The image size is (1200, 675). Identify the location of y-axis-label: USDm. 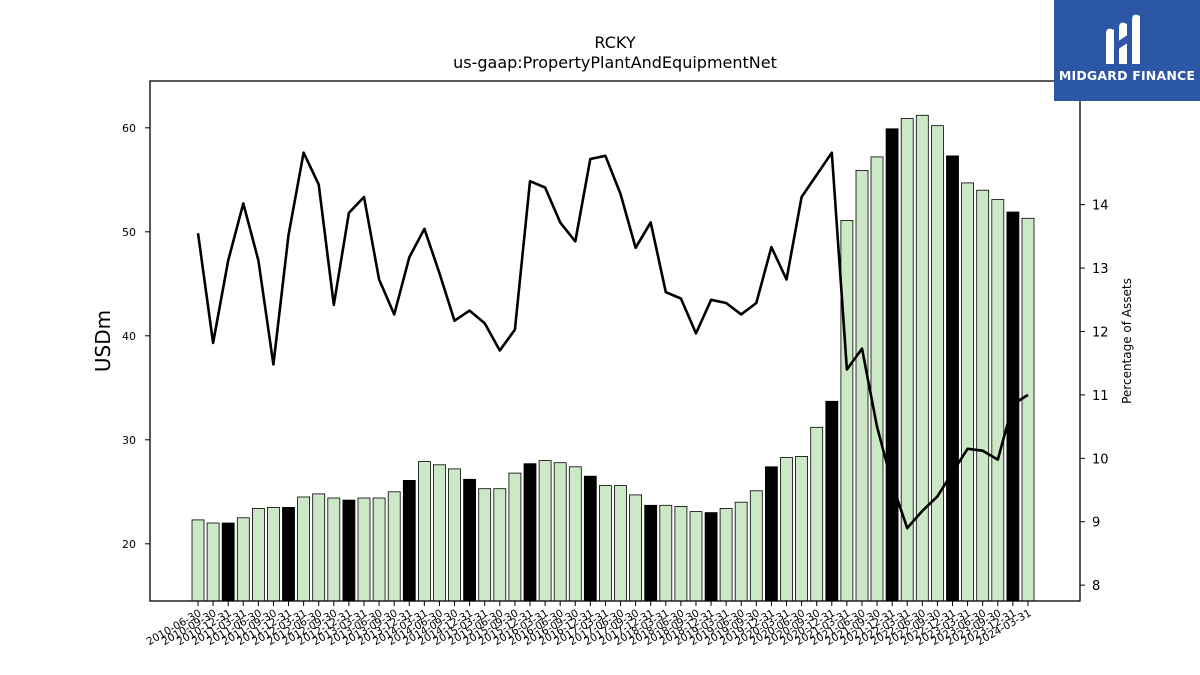
(103, 341).